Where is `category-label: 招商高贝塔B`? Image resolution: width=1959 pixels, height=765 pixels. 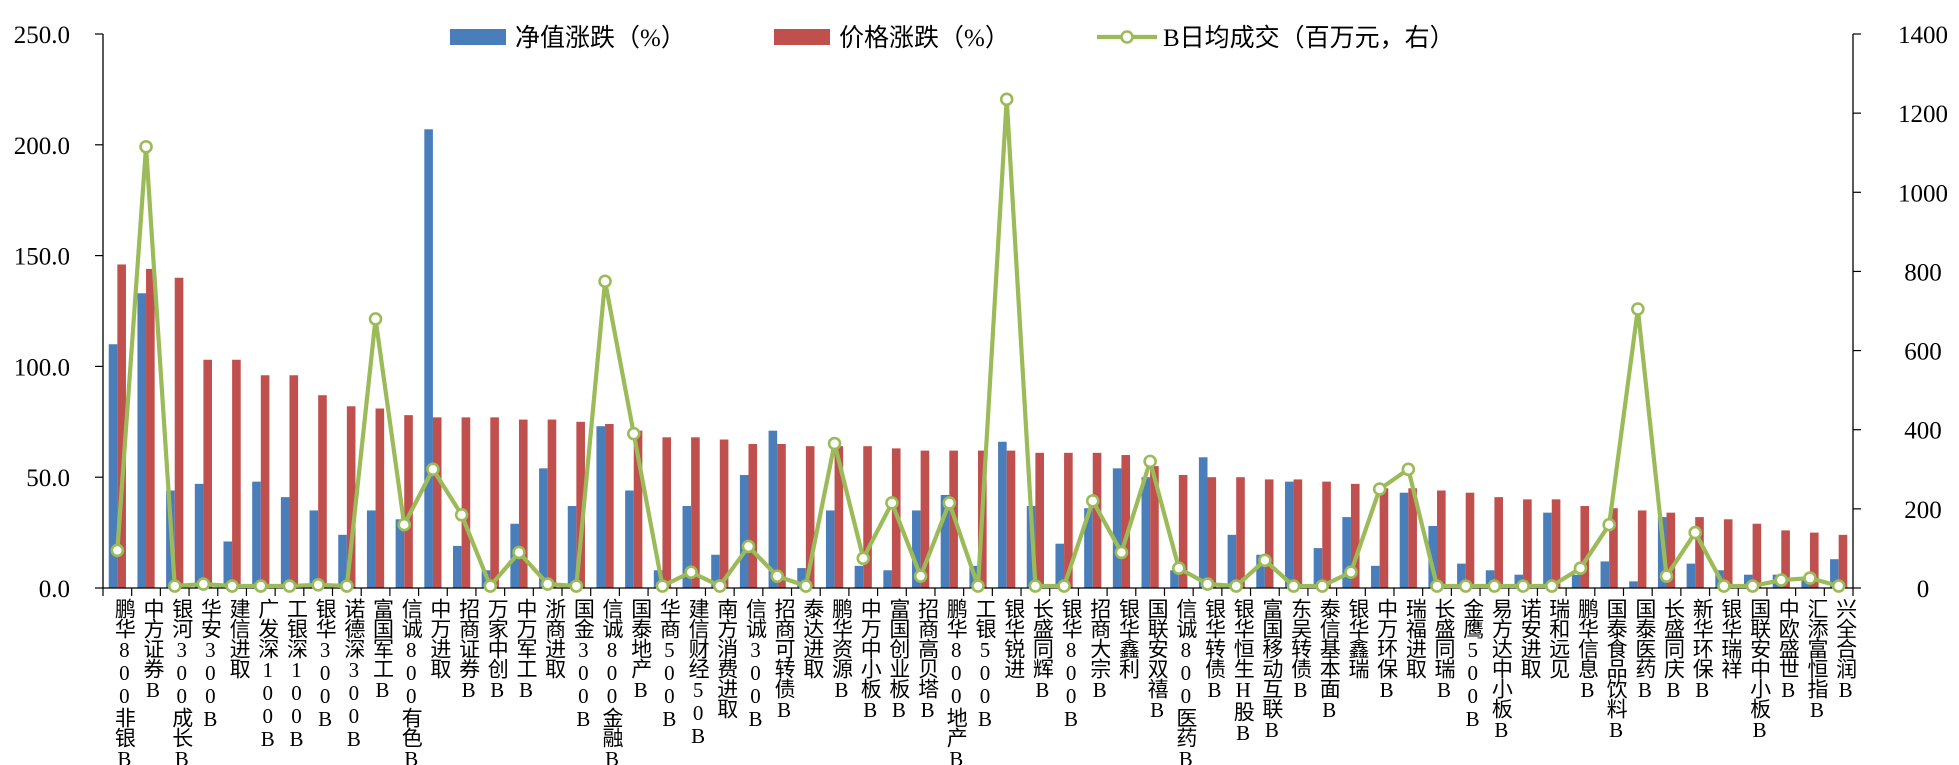 category-label: 招商高贝塔B is located at coordinates (928, 659).